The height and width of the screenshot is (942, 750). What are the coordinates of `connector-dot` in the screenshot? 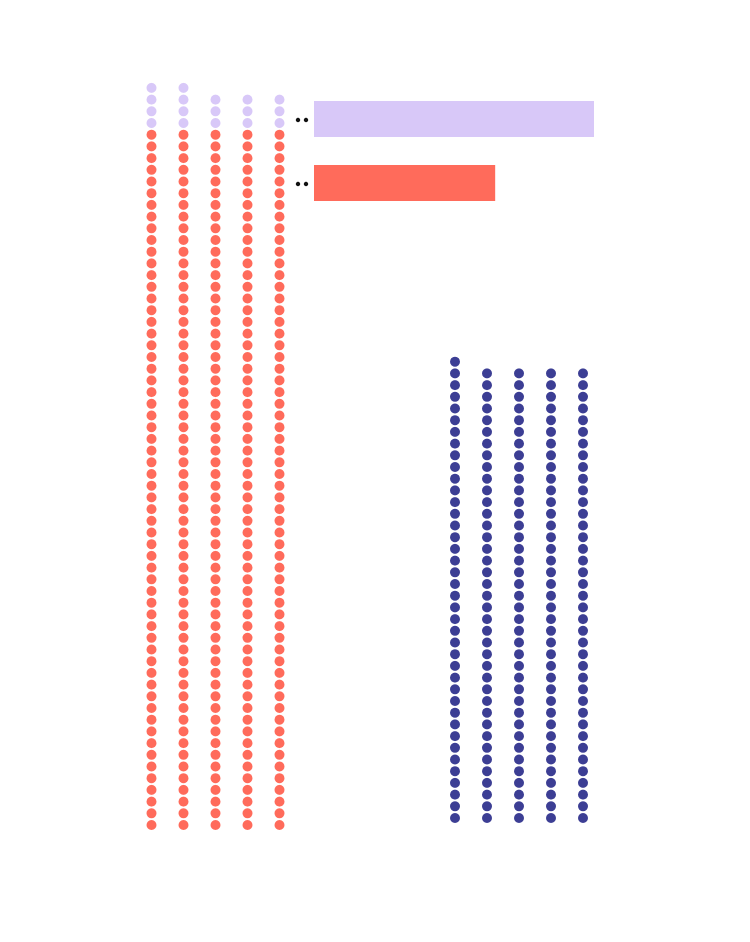 It's located at (306, 184).